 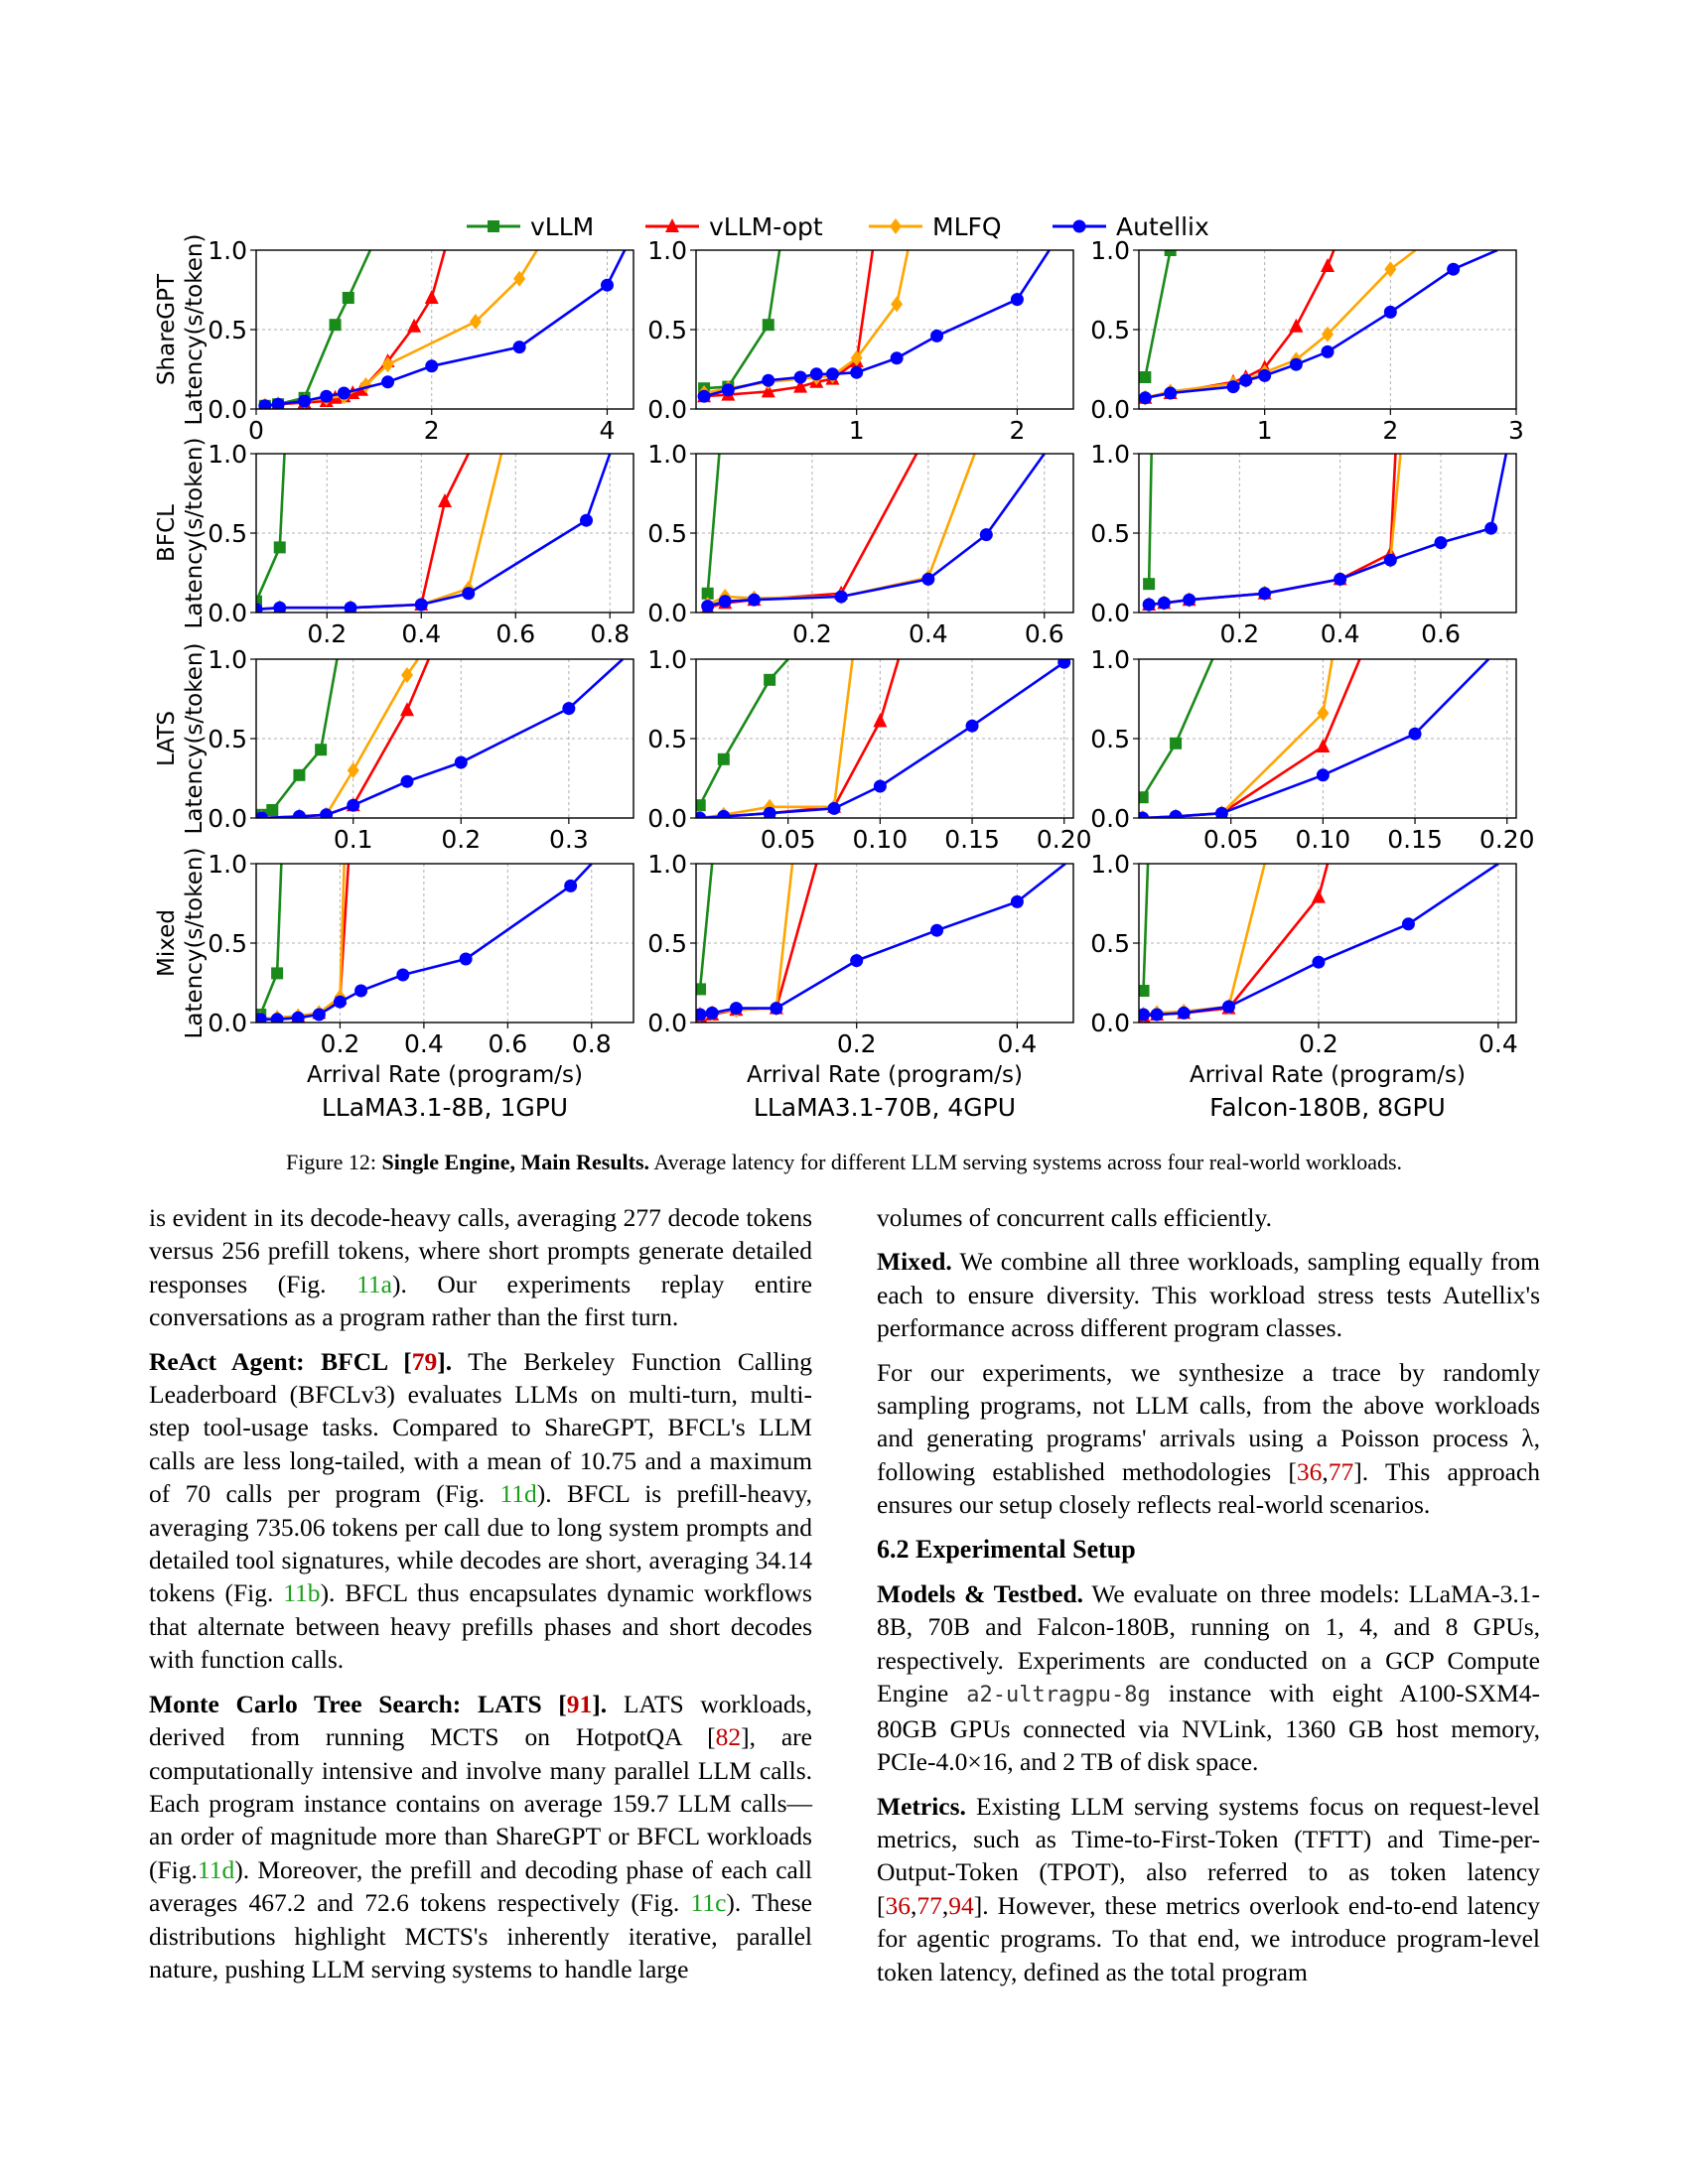 What do you see at coordinates (167, 943) in the screenshot?
I see `row-label: Mixed` at bounding box center [167, 943].